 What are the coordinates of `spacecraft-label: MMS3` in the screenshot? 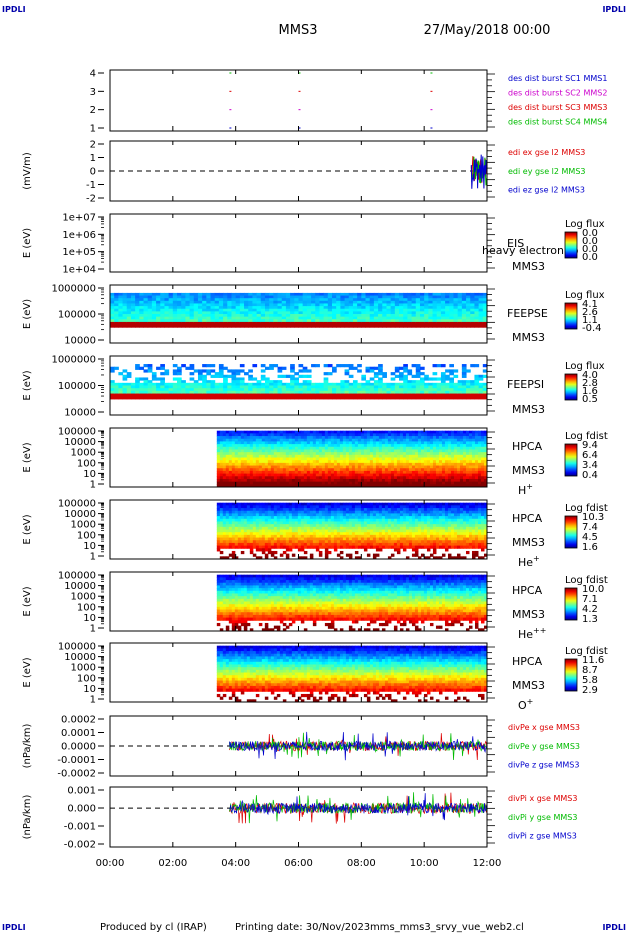 It's located at (528, 266).